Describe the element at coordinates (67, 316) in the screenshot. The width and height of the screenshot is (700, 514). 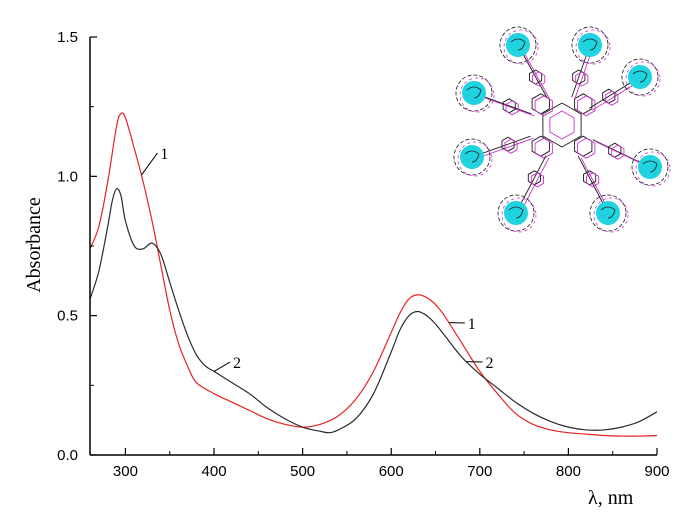
I see `y-tick-label: 0.5` at that location.